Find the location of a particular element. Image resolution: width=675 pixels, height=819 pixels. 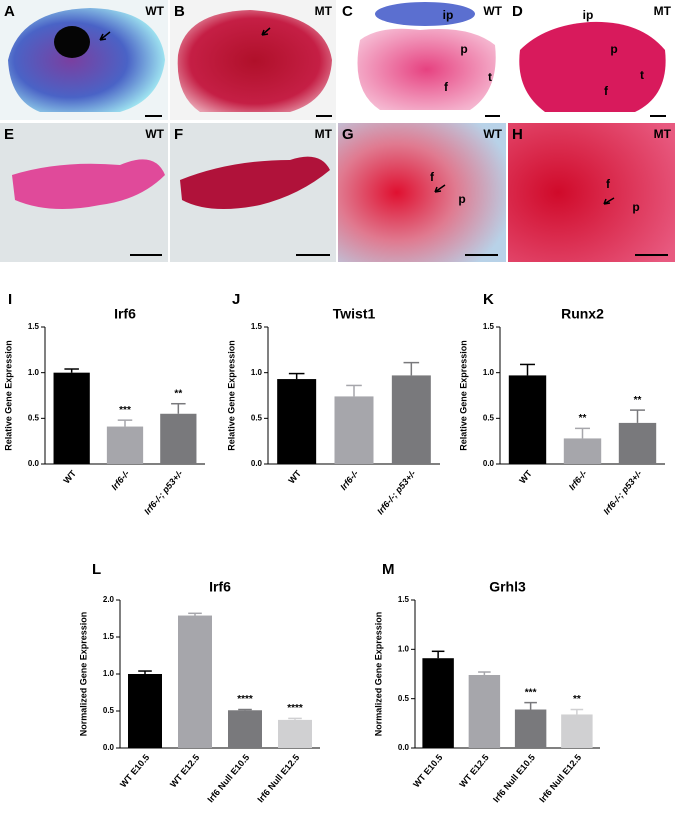

panel-letter: H is located at coordinates (517, 134).